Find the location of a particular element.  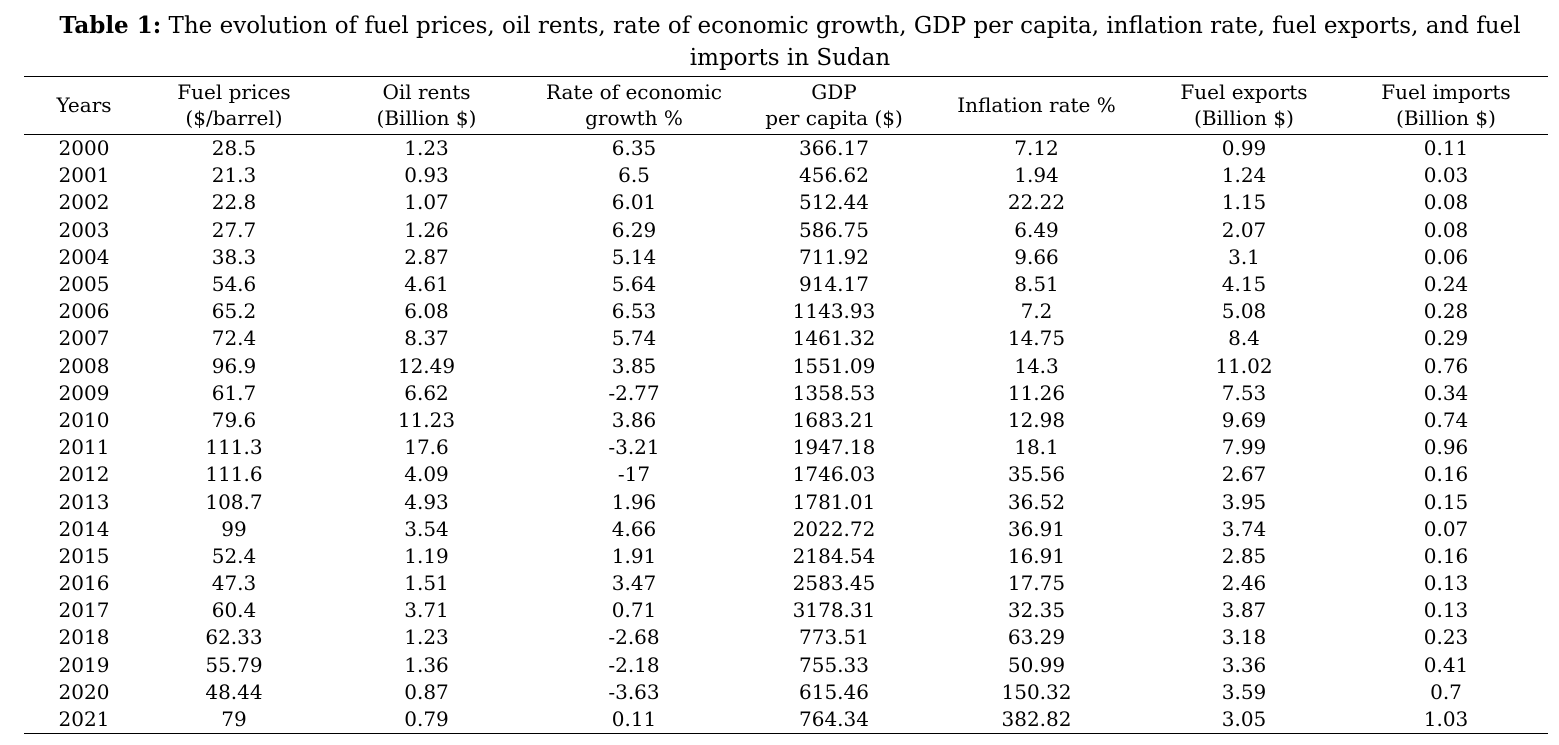

header-inflation-rate: Inflation rate % is located at coordinates (1036, 106).